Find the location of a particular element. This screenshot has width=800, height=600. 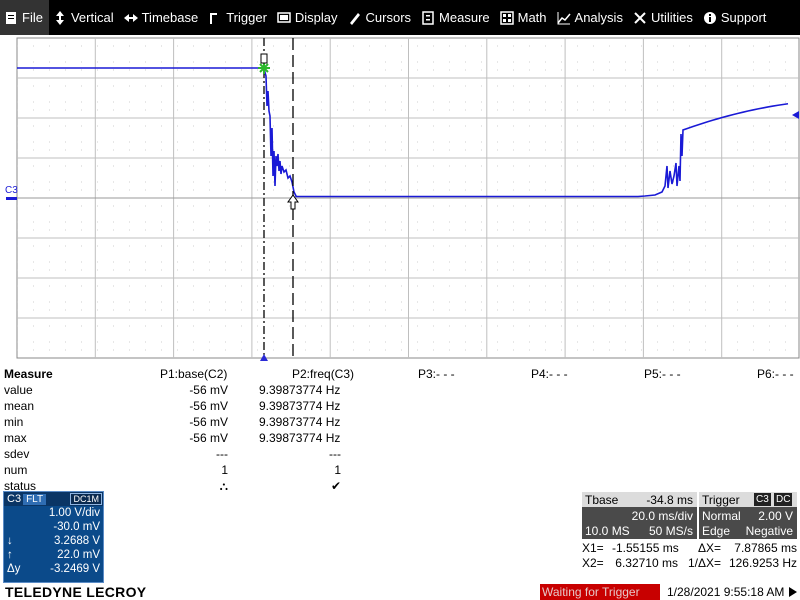

measure-p2-value: 1 is located at coordinates (337, 470).